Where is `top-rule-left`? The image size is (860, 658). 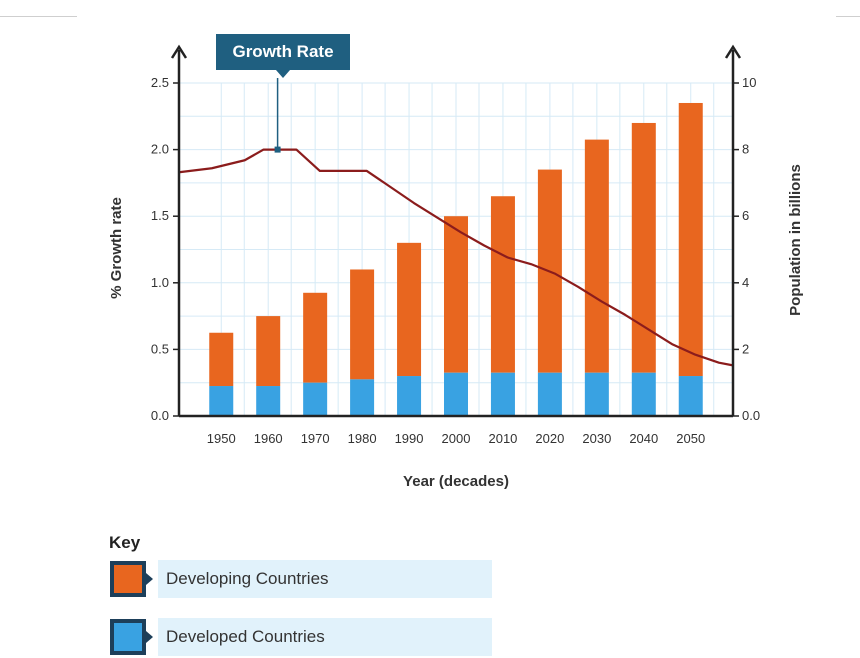
top-rule-left is located at coordinates (38, 16).